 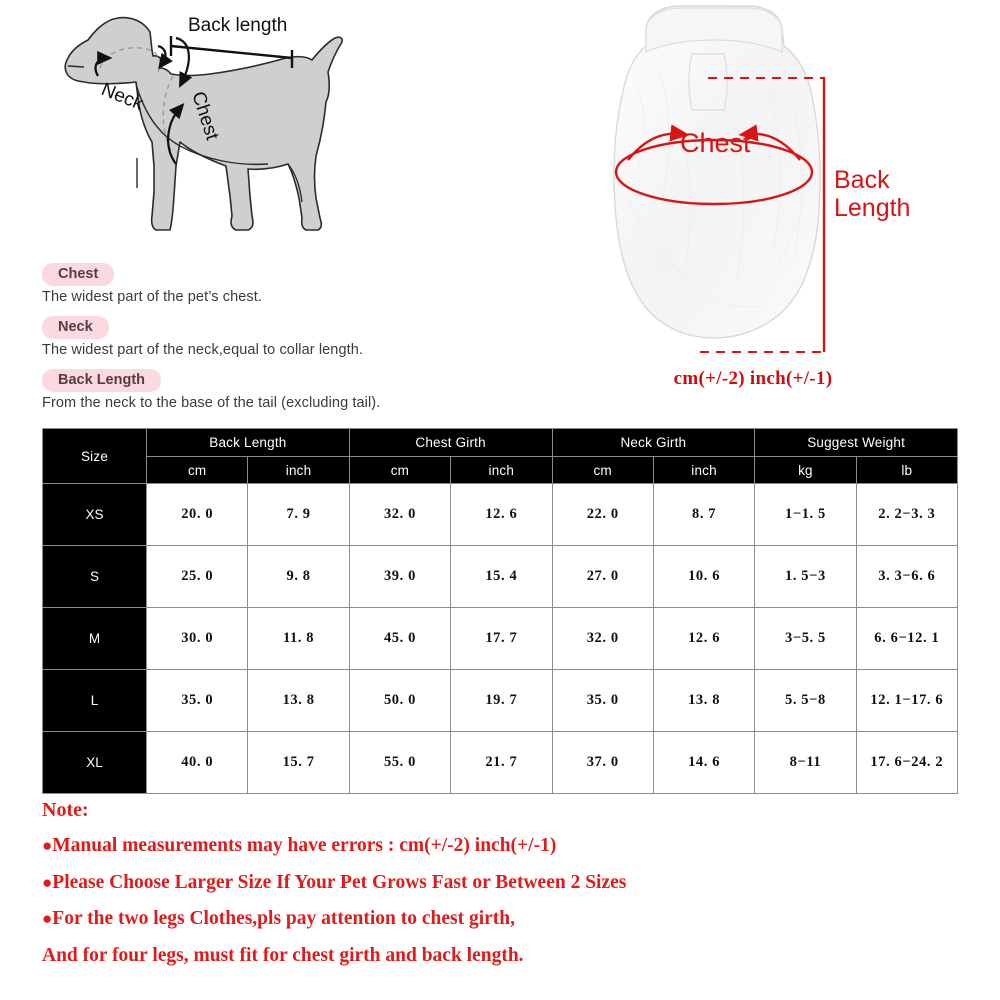 I want to click on garment-back-length-label-line1: Back, so click(x=862, y=180).